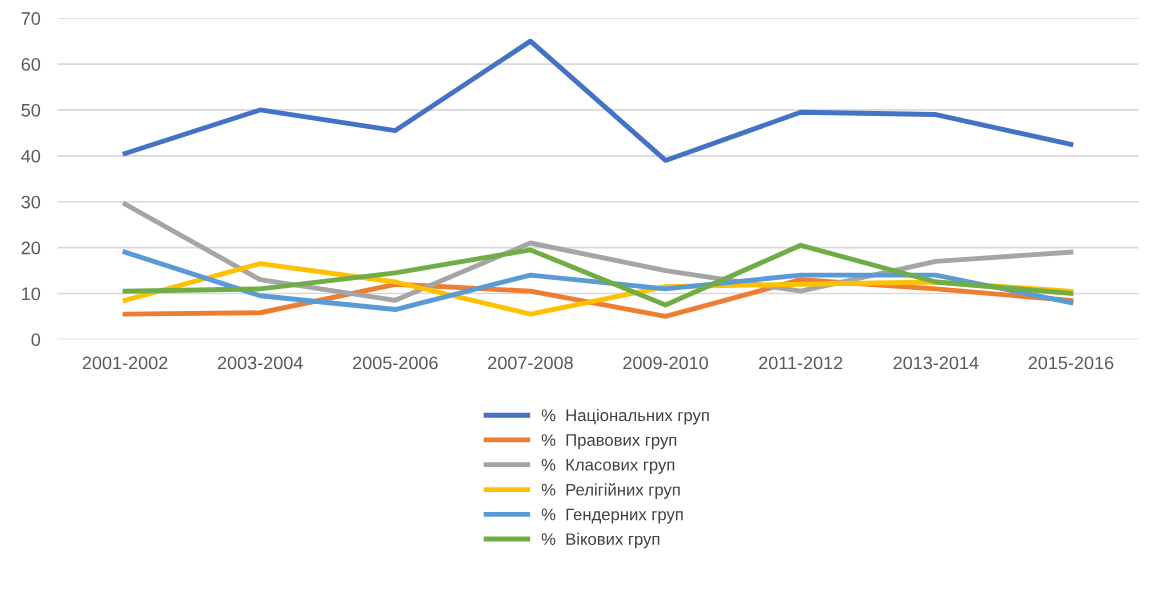 The height and width of the screenshot is (606, 1150). What do you see at coordinates (936, 363) in the screenshot?
I see `x-tick-label: 2013-2014` at bounding box center [936, 363].